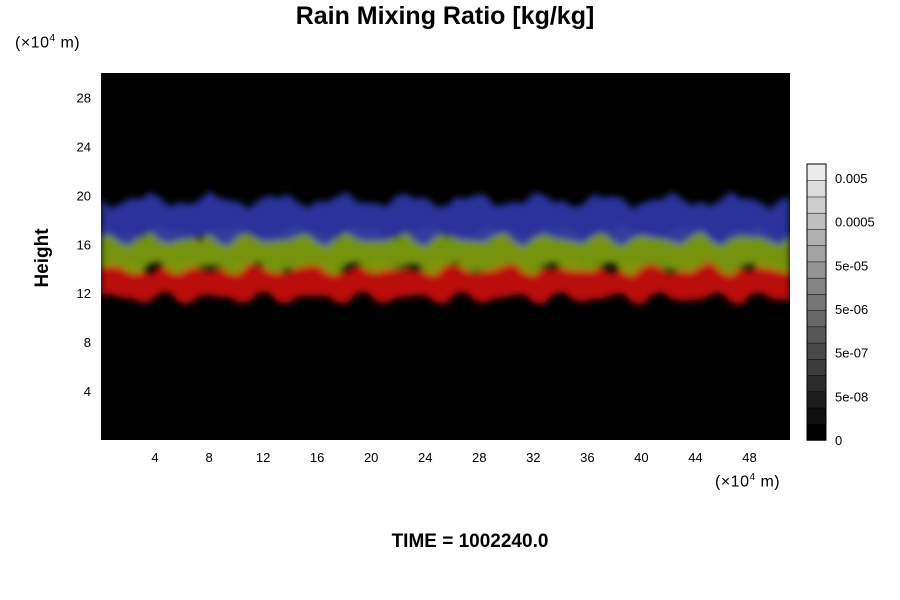 The height and width of the screenshot is (600, 900). I want to click on colorbar-label: 0, so click(838, 440).